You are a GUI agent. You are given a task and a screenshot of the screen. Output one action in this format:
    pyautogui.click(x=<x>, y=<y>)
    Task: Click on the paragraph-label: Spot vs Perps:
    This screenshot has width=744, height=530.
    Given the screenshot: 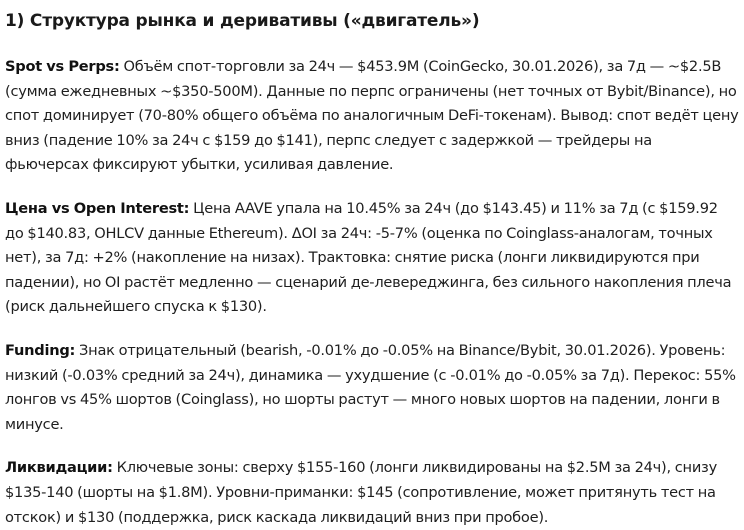 What is the action you would take?
    pyautogui.click(x=62, y=66)
    